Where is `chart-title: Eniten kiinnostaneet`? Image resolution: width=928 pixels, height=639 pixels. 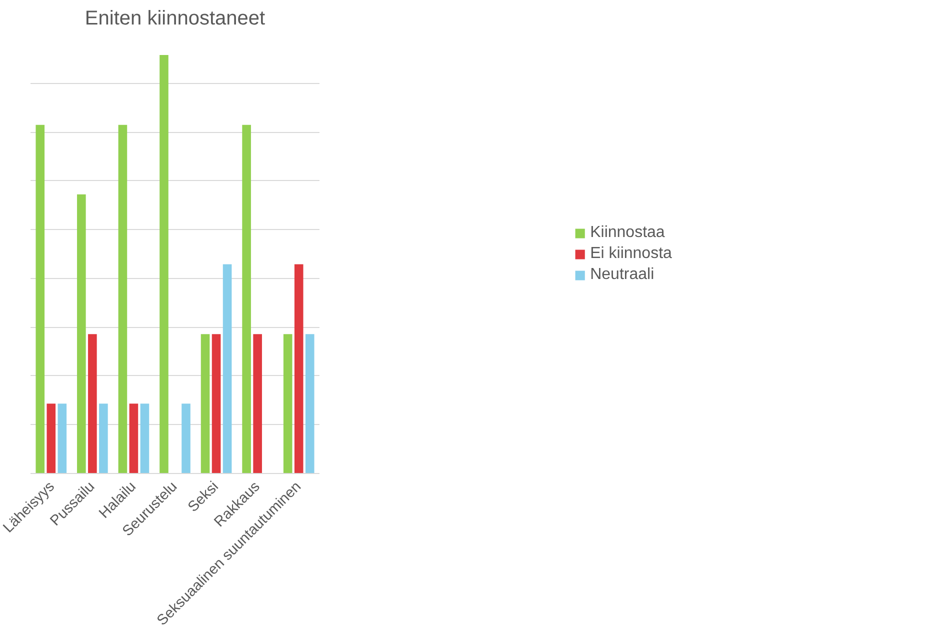
chart-title: Eniten kiinnostaneet is located at coordinates (175, 19).